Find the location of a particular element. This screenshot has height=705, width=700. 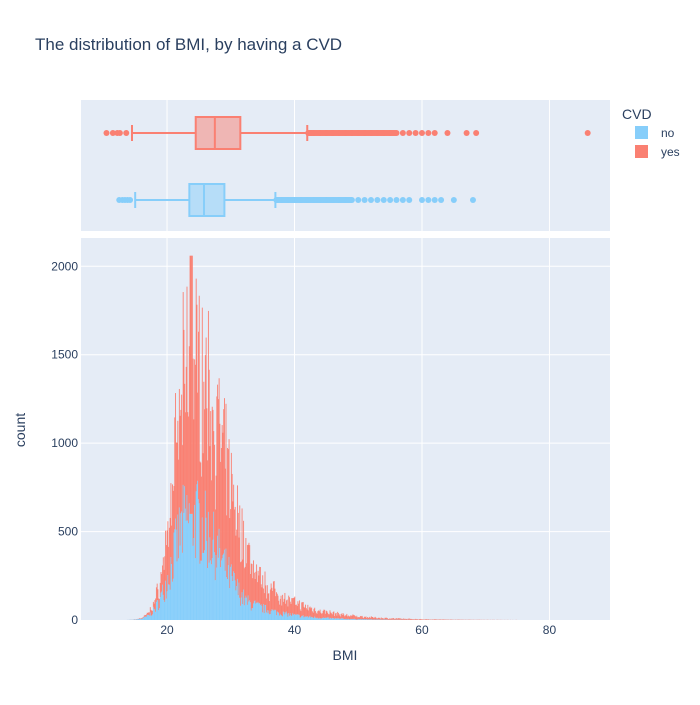

x-tick-label: 60 is located at coordinates (422, 630).